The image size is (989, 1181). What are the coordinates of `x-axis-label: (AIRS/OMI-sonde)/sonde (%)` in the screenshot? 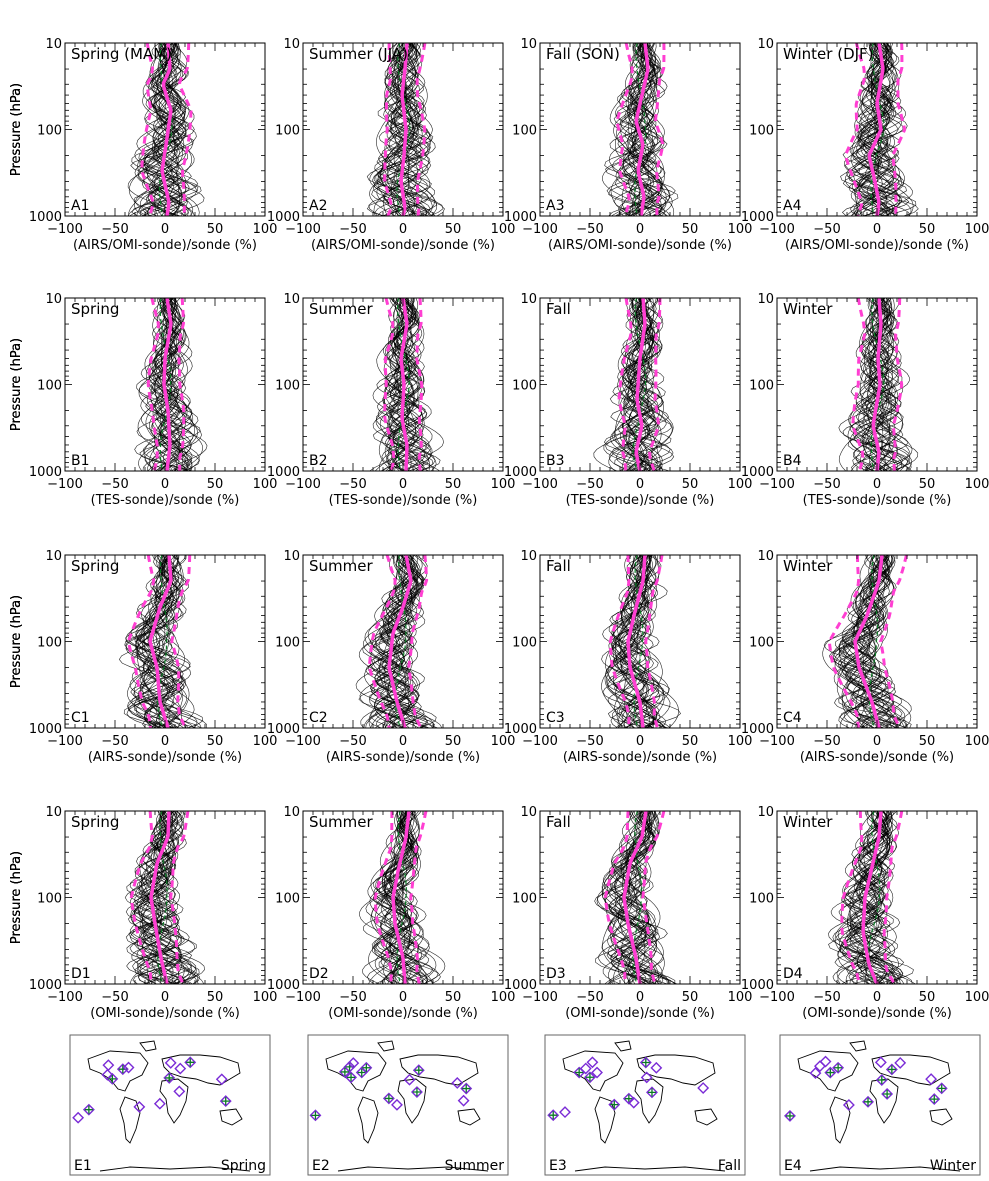 It's located at (640, 245).